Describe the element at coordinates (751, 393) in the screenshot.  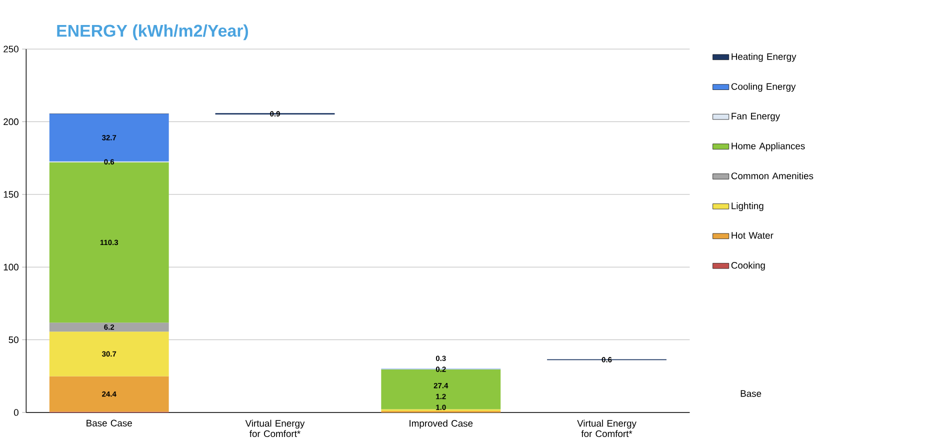
I see `text: Base` at that location.